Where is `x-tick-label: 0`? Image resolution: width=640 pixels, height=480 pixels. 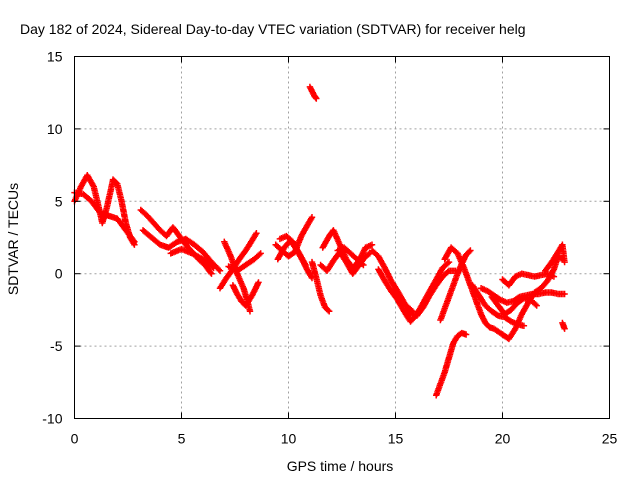
x-tick-label: 0 is located at coordinates (75, 439).